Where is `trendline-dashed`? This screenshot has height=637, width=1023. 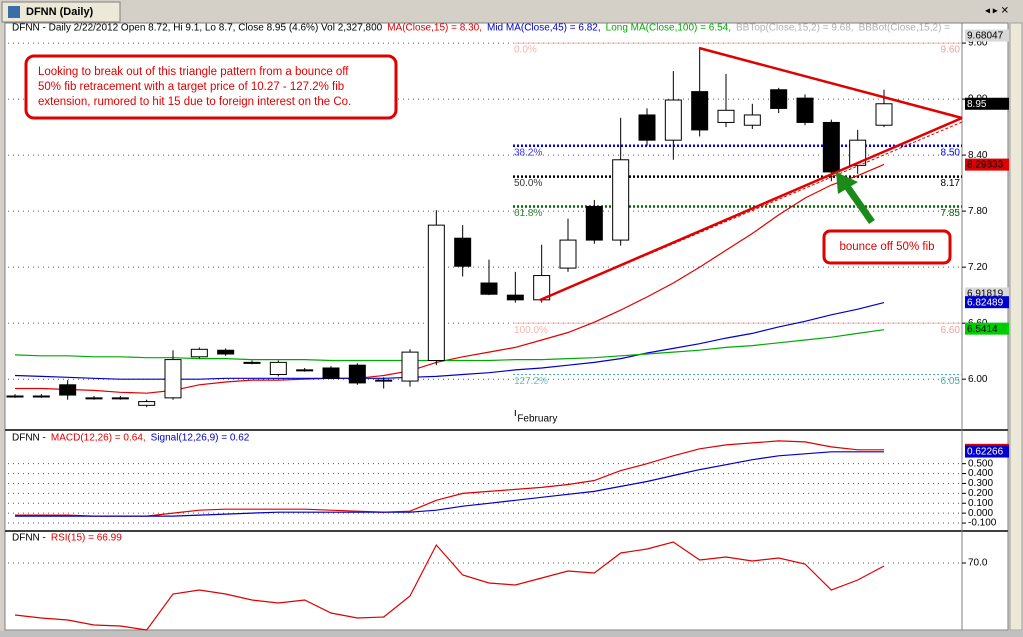 trendline-dashed is located at coordinates (751, 211).